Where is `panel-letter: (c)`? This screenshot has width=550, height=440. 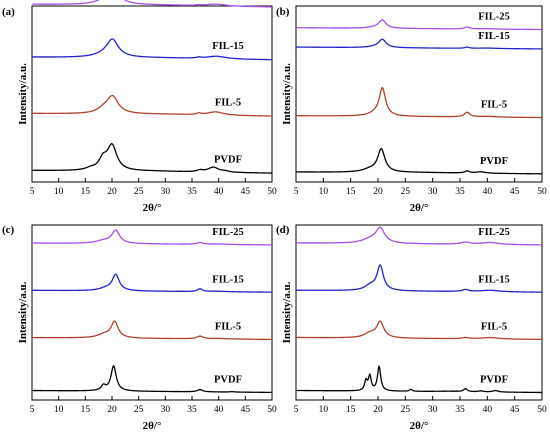 panel-letter: (c) is located at coordinates (8, 230).